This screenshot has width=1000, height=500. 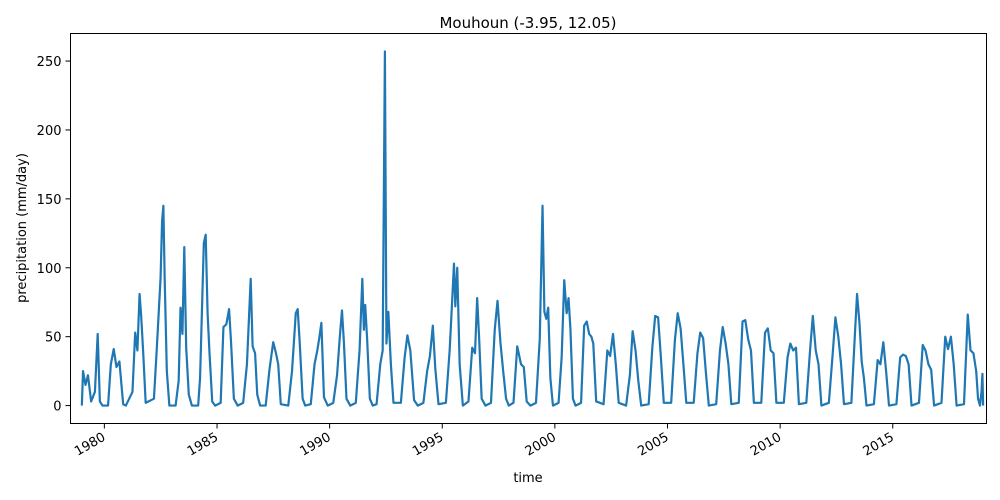 I want to click on y-tick-label: 100, so click(x=49, y=269).